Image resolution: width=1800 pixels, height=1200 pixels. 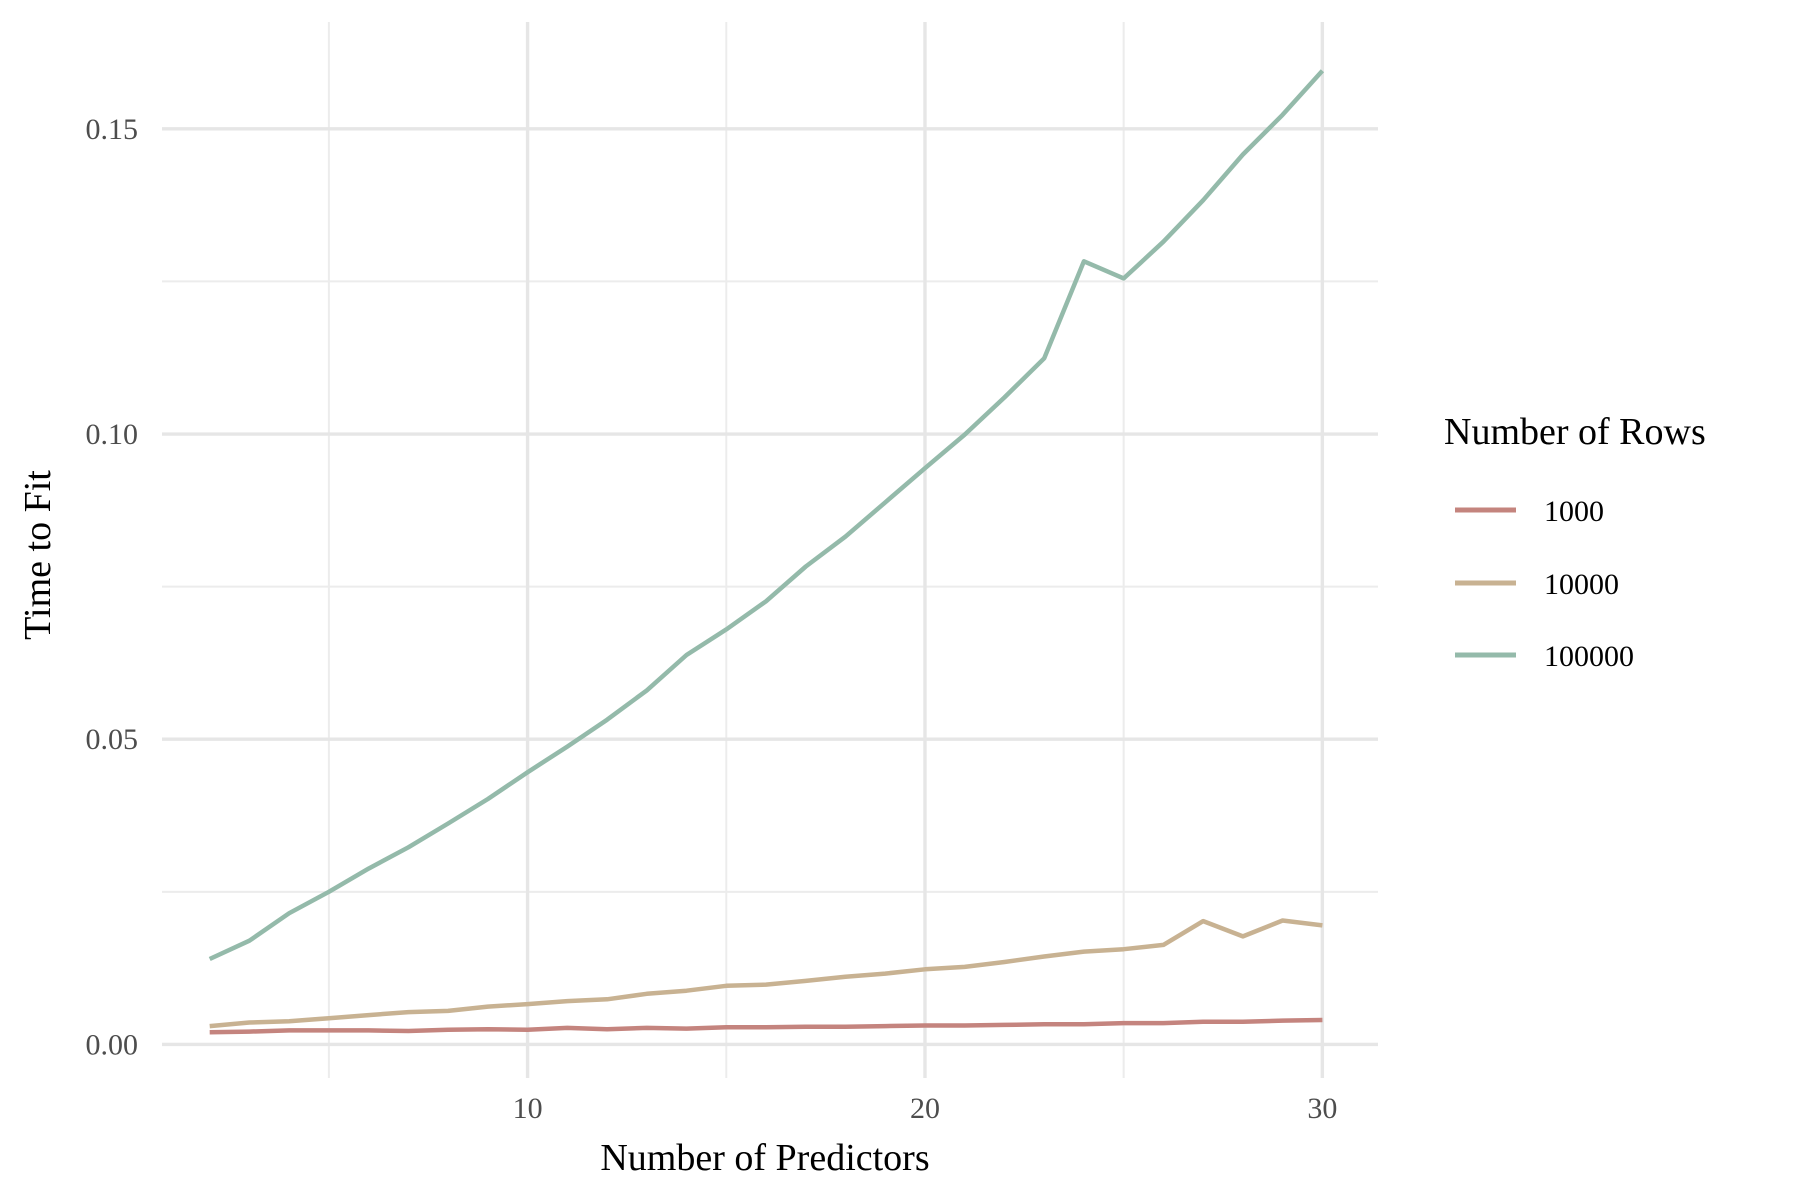 I want to click on legend: Number of Rows 1000 10000 100000, so click(x=1575, y=542).